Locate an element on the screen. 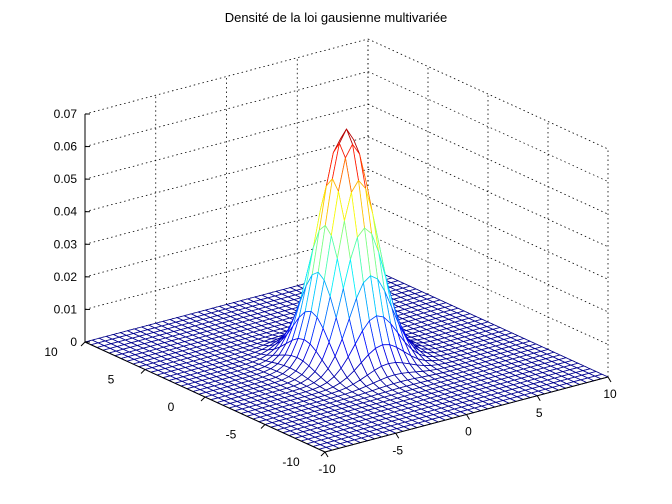 This screenshot has width=672, height=504. z-tick-label: 0.05 is located at coordinates (66, 179).